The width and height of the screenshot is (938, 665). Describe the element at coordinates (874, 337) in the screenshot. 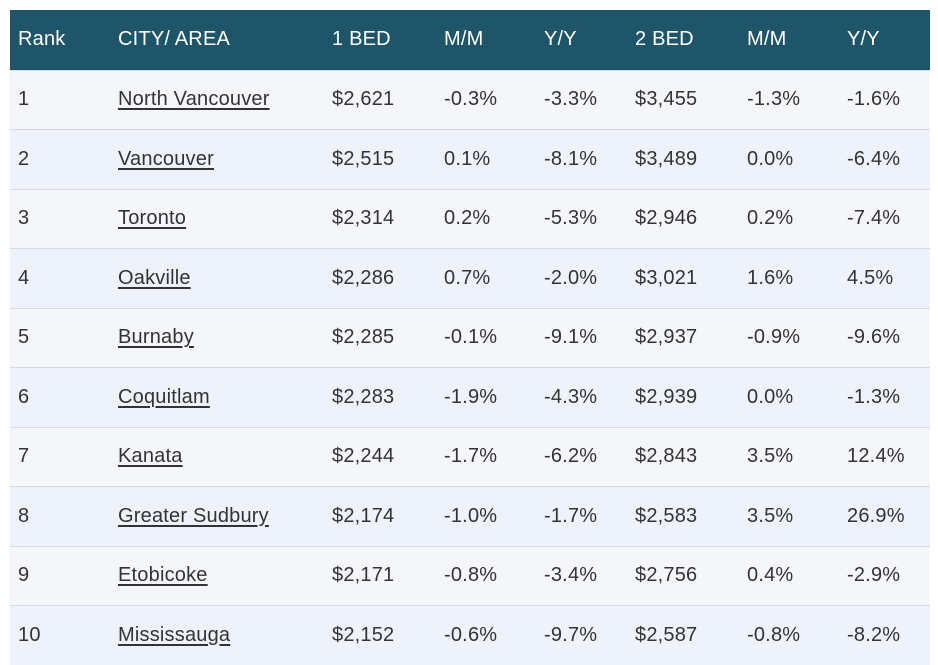

I see `bed2-yy-cell: -9.6%` at that location.